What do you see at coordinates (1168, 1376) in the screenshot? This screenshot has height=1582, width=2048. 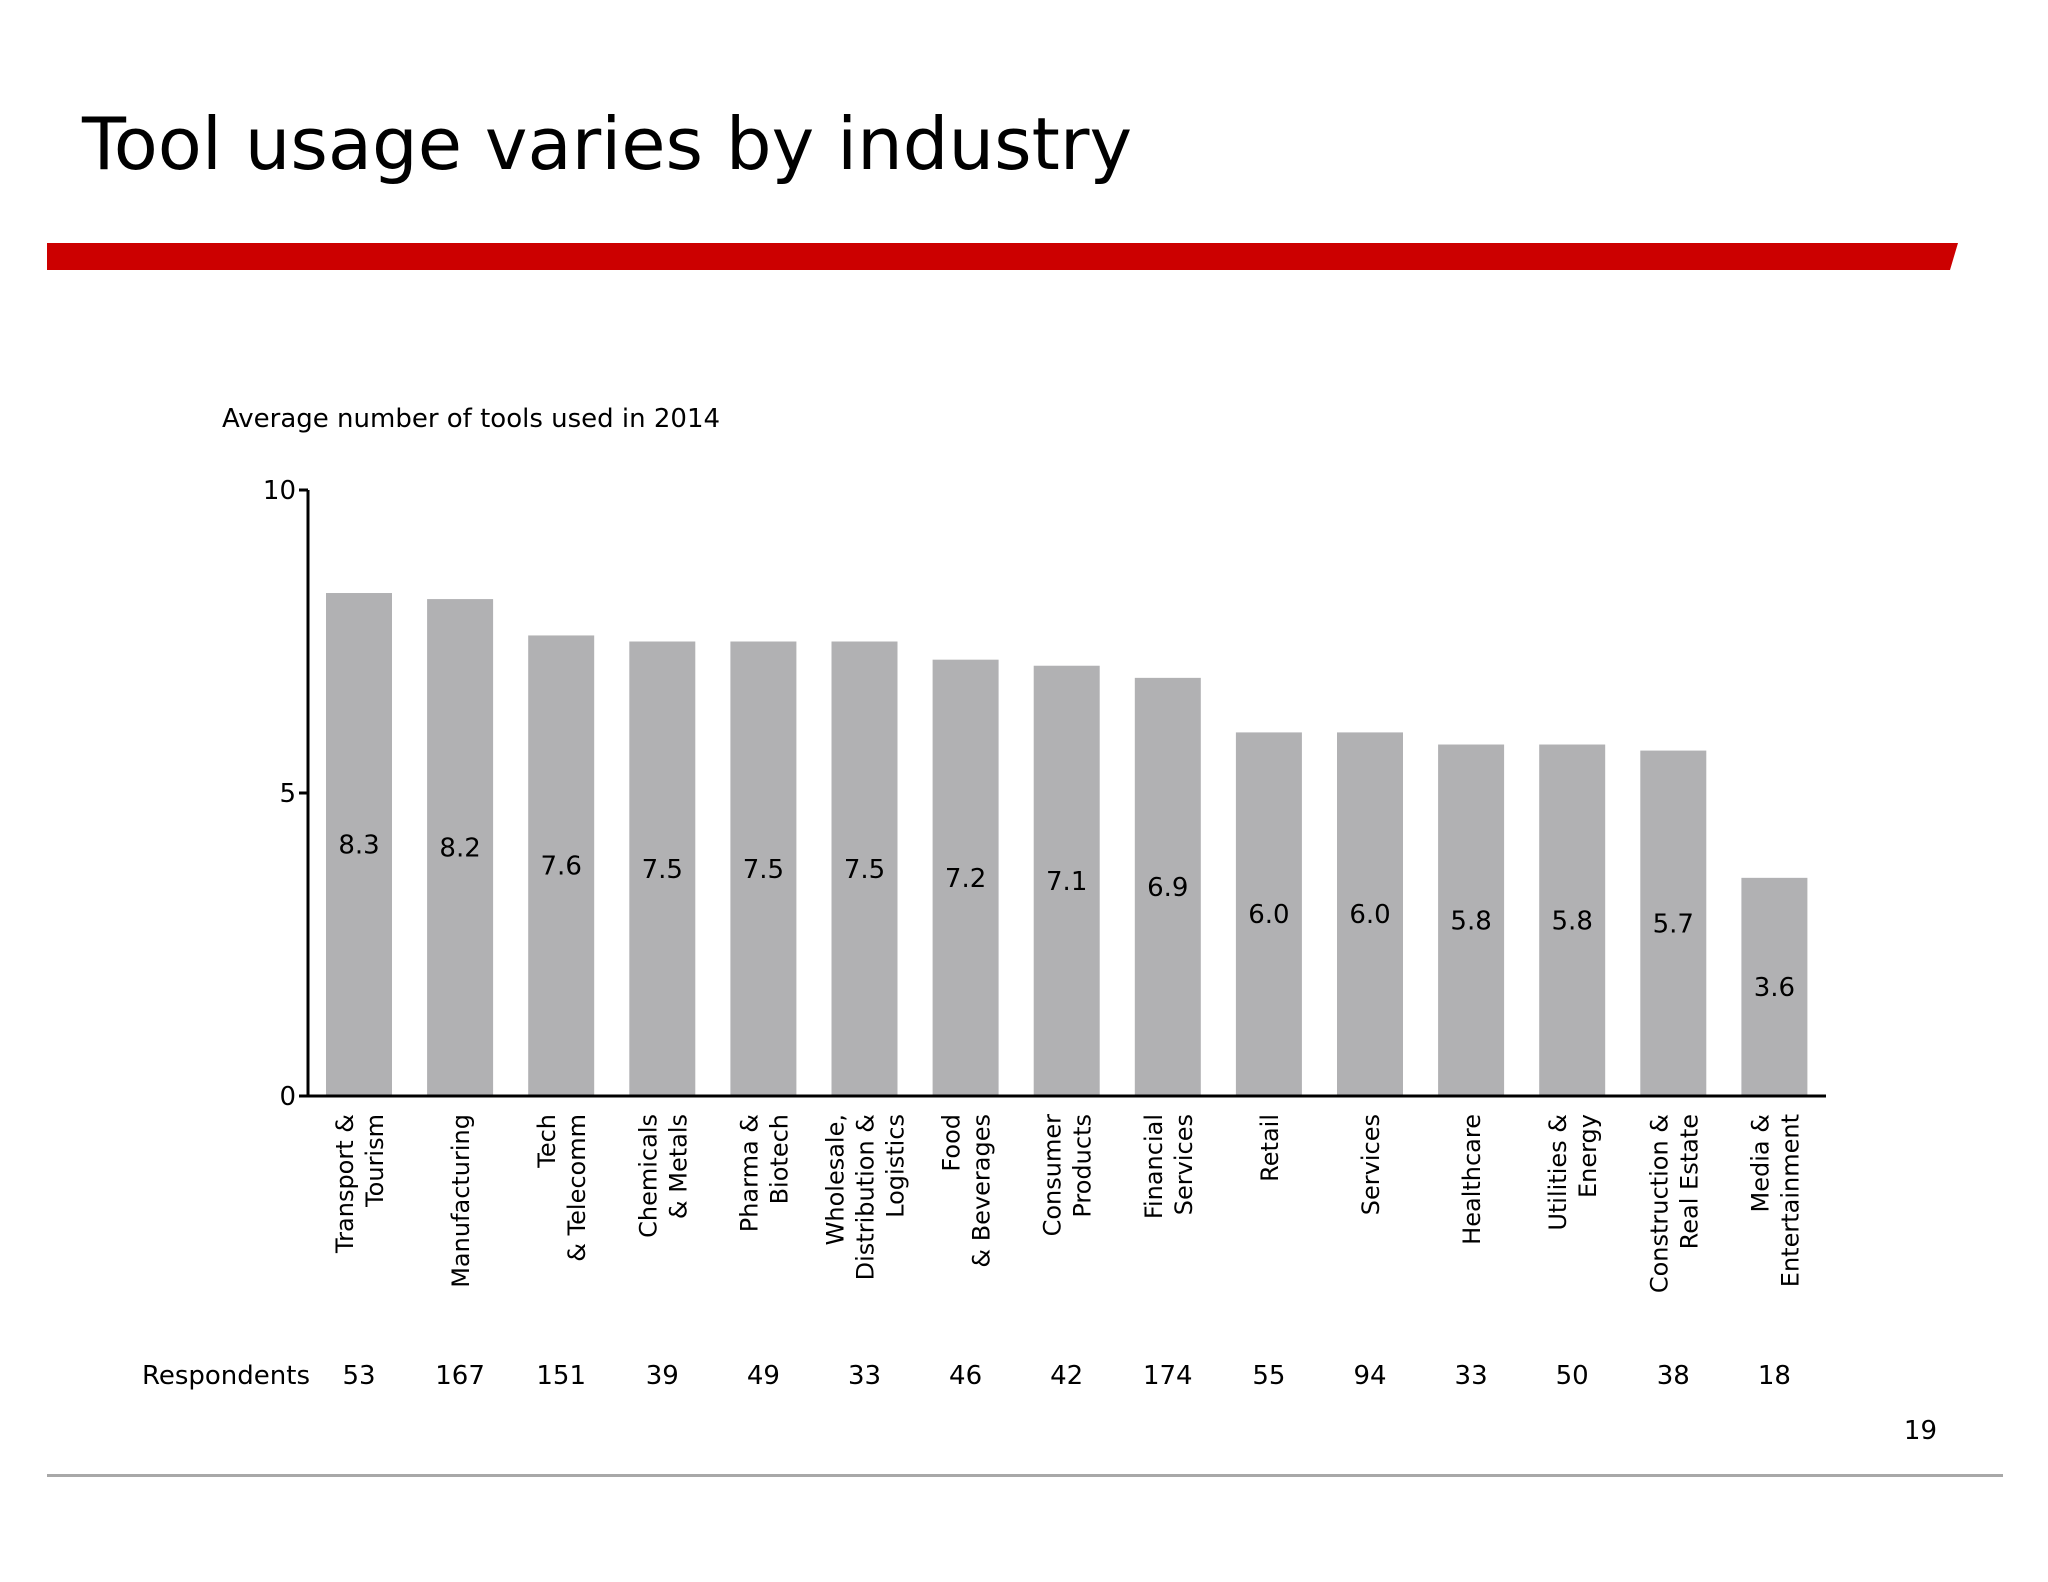 I see `respondents-count: 174` at bounding box center [1168, 1376].